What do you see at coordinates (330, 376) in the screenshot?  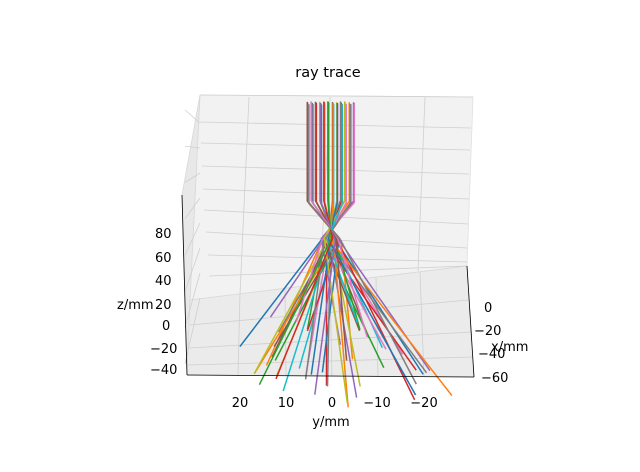 I see `y-axis-line` at bounding box center [330, 376].